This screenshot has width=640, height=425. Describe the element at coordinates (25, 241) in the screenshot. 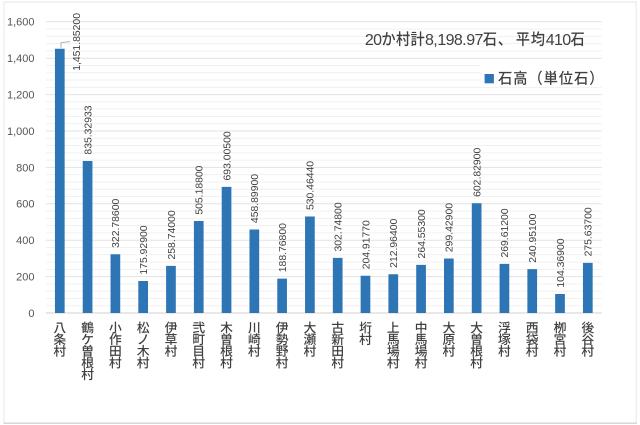

I see `svg-text: 400` at that location.